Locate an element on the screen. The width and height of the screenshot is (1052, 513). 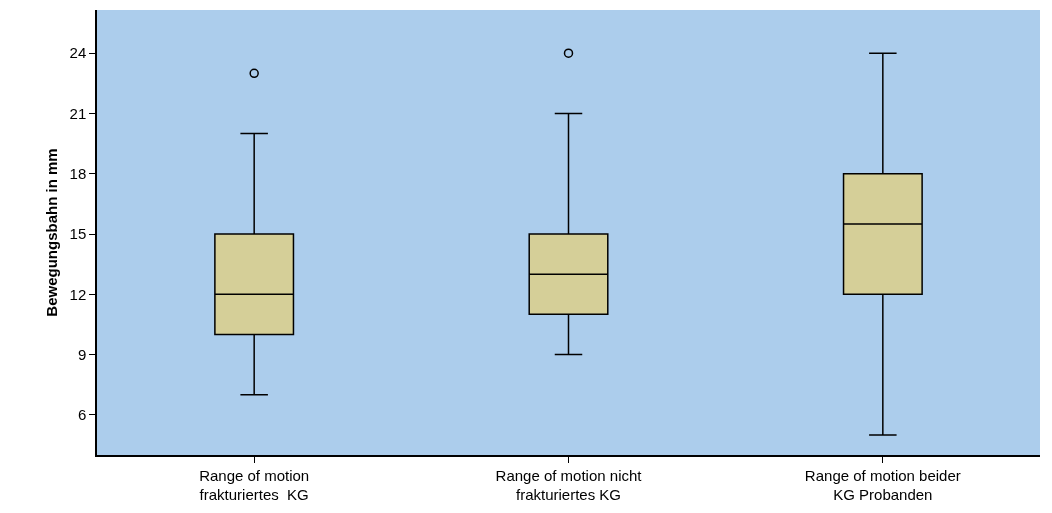
y-tick-label: 21 is located at coordinates (78, 113).